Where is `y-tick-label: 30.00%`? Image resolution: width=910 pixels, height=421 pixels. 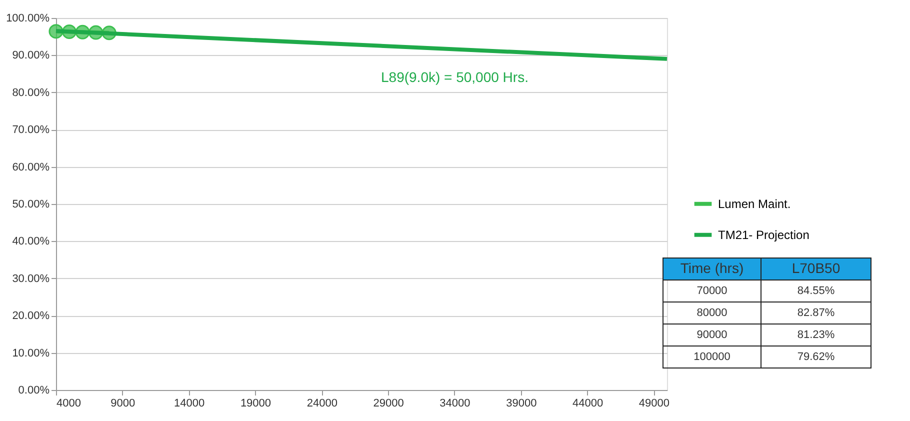 y-tick-label: 30.00% is located at coordinates (31, 278).